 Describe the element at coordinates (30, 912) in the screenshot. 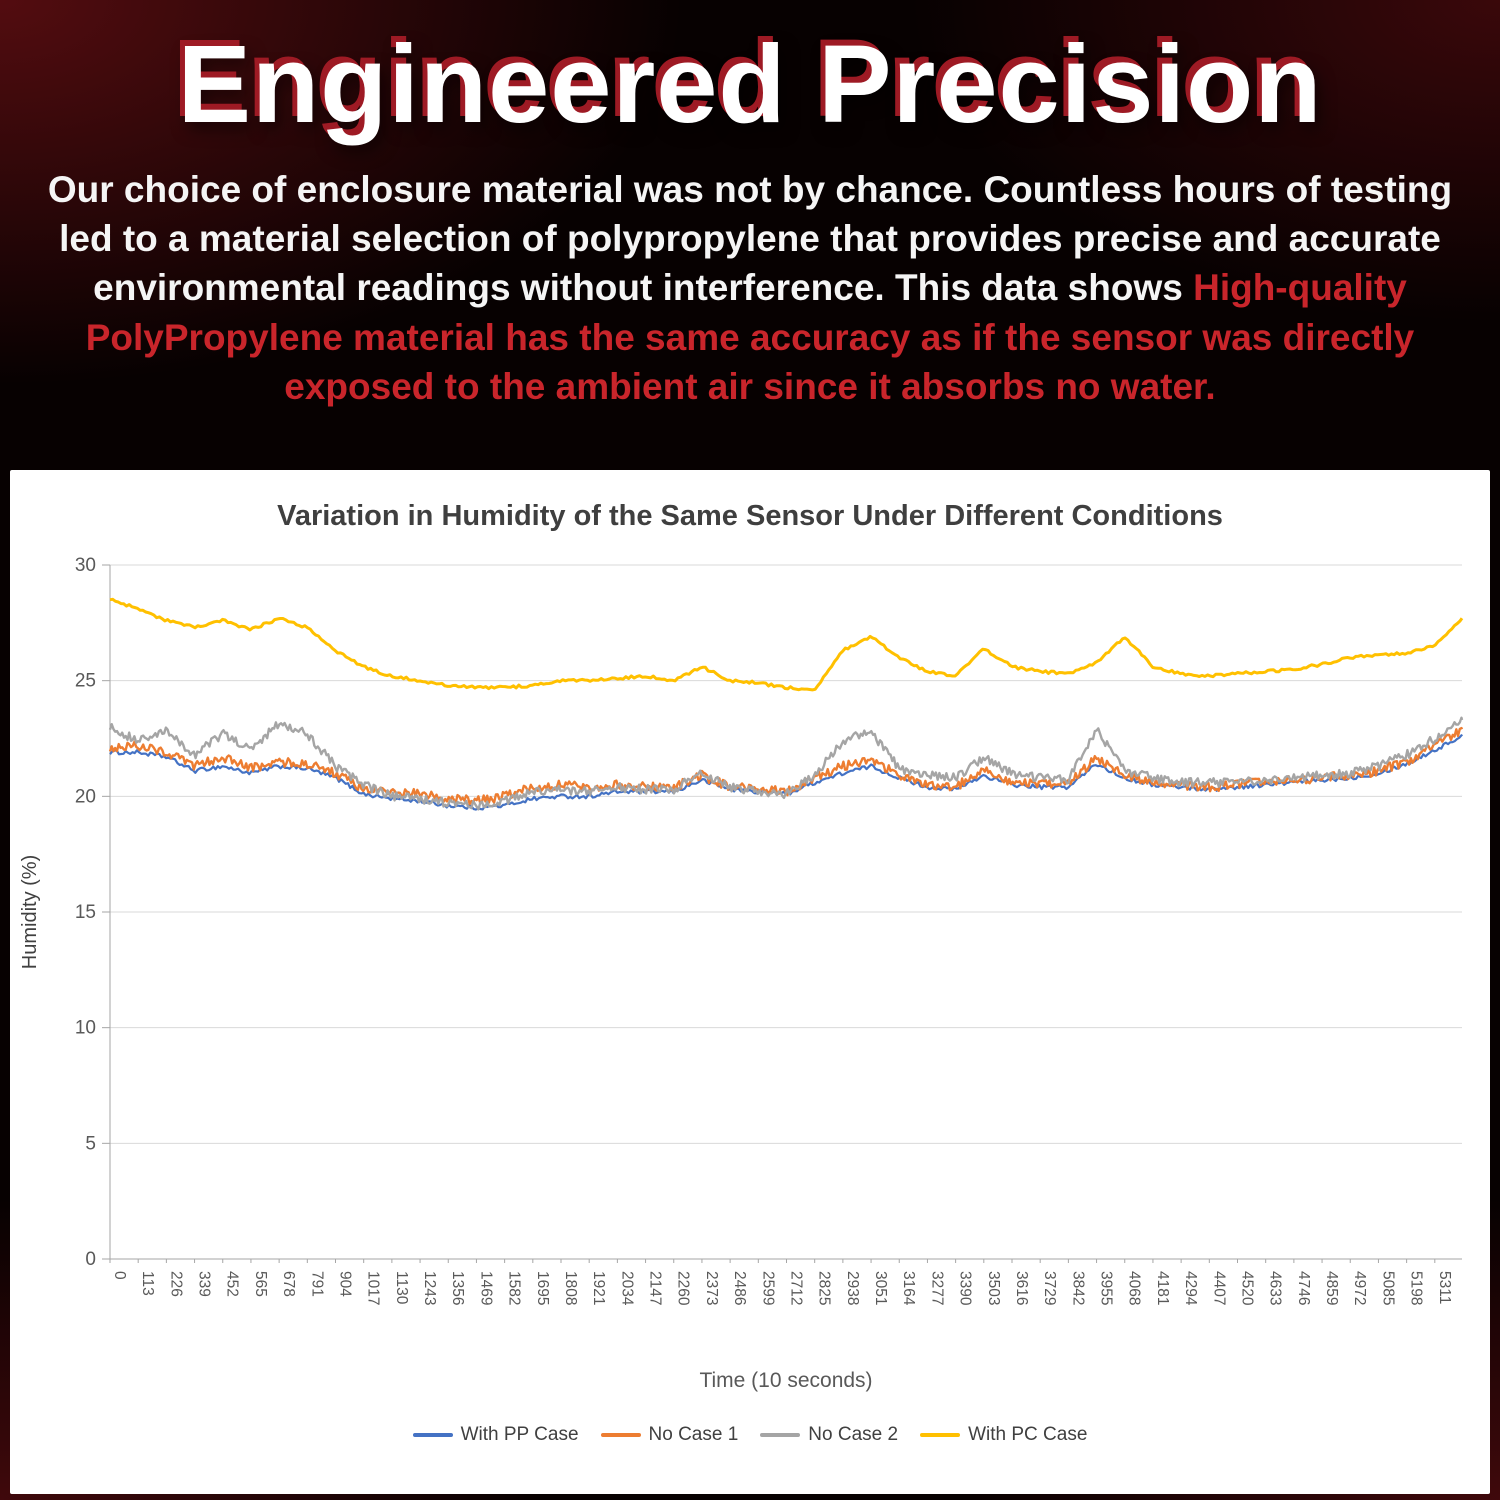

I see `y-axis-title: Humidity (%)` at that location.